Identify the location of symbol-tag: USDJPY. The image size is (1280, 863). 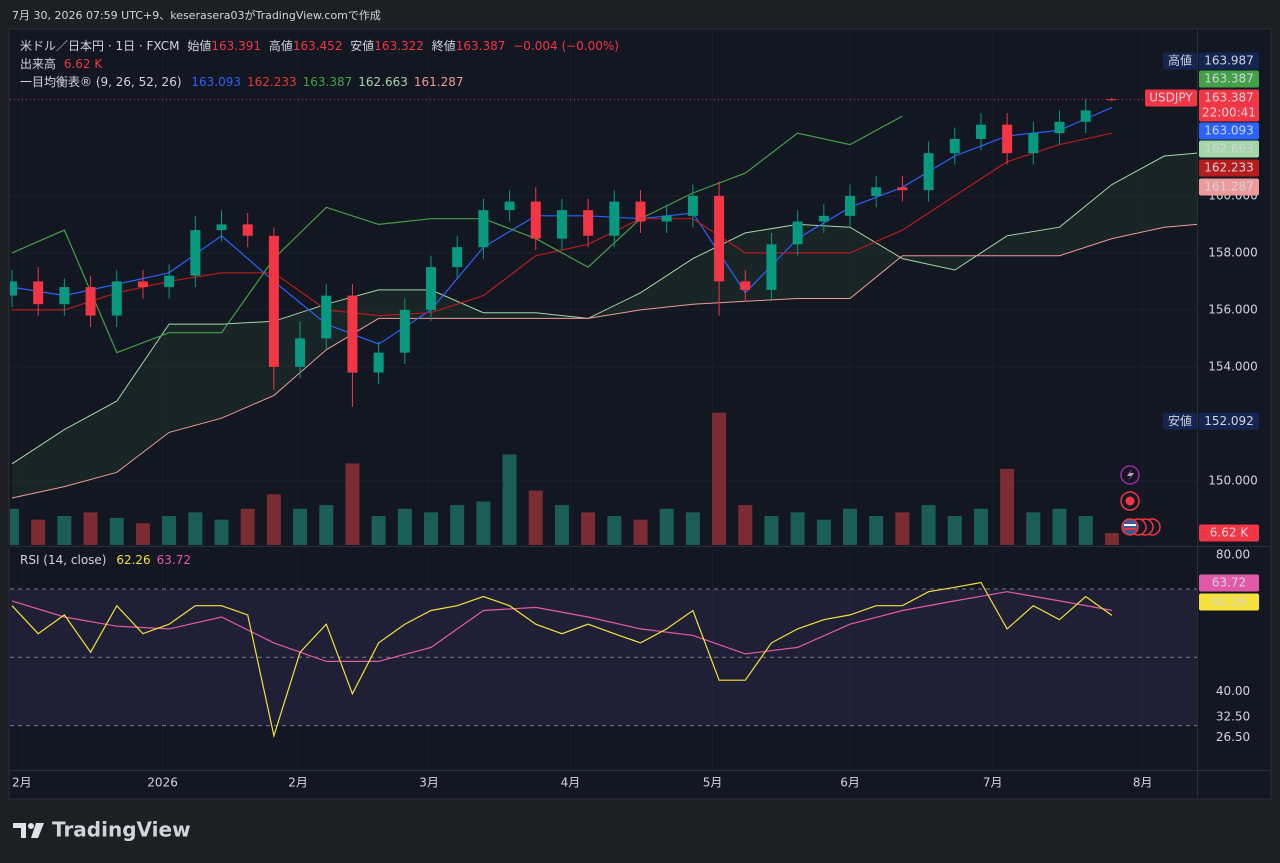
(1171, 98).